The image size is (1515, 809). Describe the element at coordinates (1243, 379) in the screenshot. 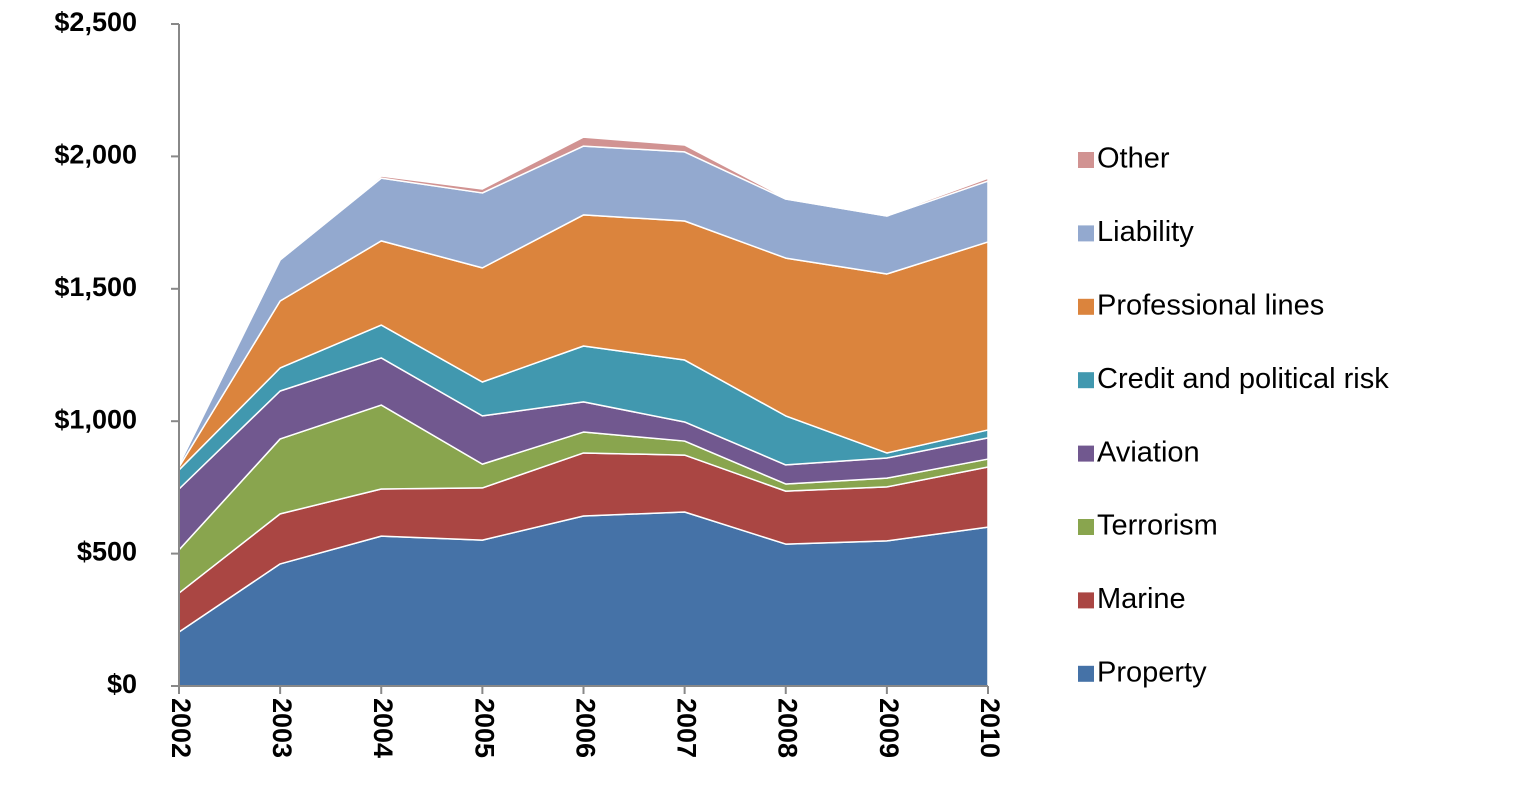

I see `legend-label: Credit and political risk` at that location.